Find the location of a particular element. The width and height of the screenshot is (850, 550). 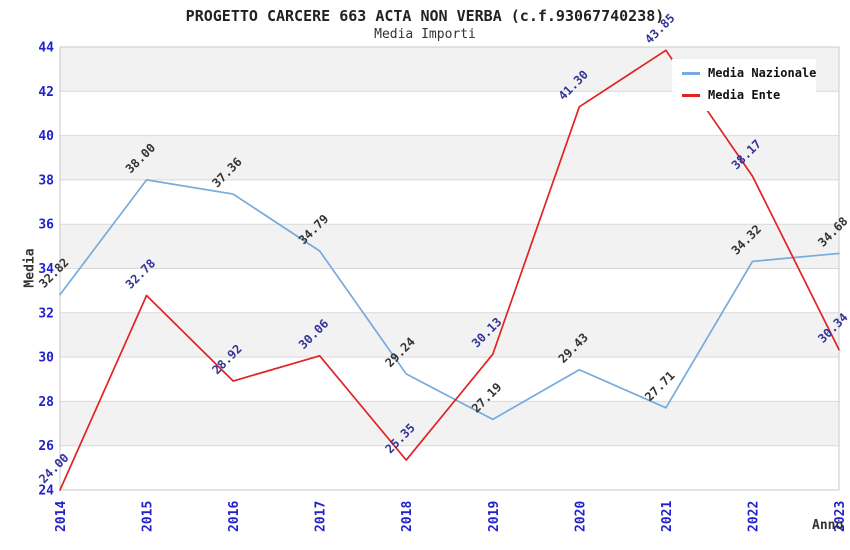

svg-text: 34 is located at coordinates (46, 269).